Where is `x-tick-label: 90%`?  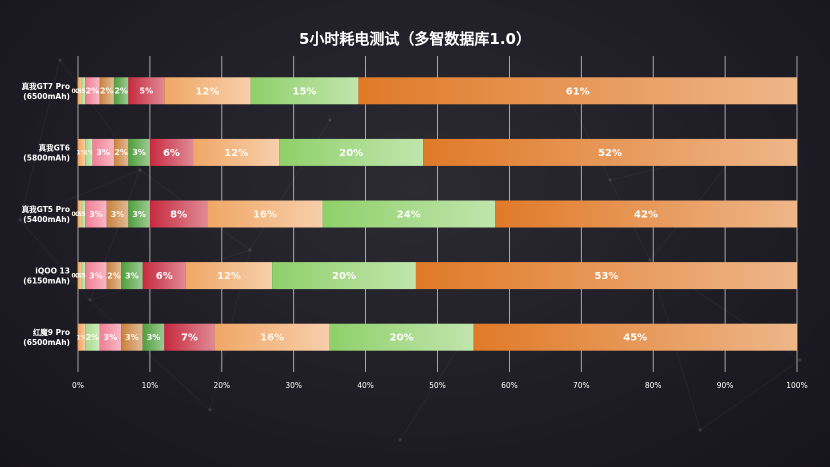
x-tick-label: 90% is located at coordinates (725, 385).